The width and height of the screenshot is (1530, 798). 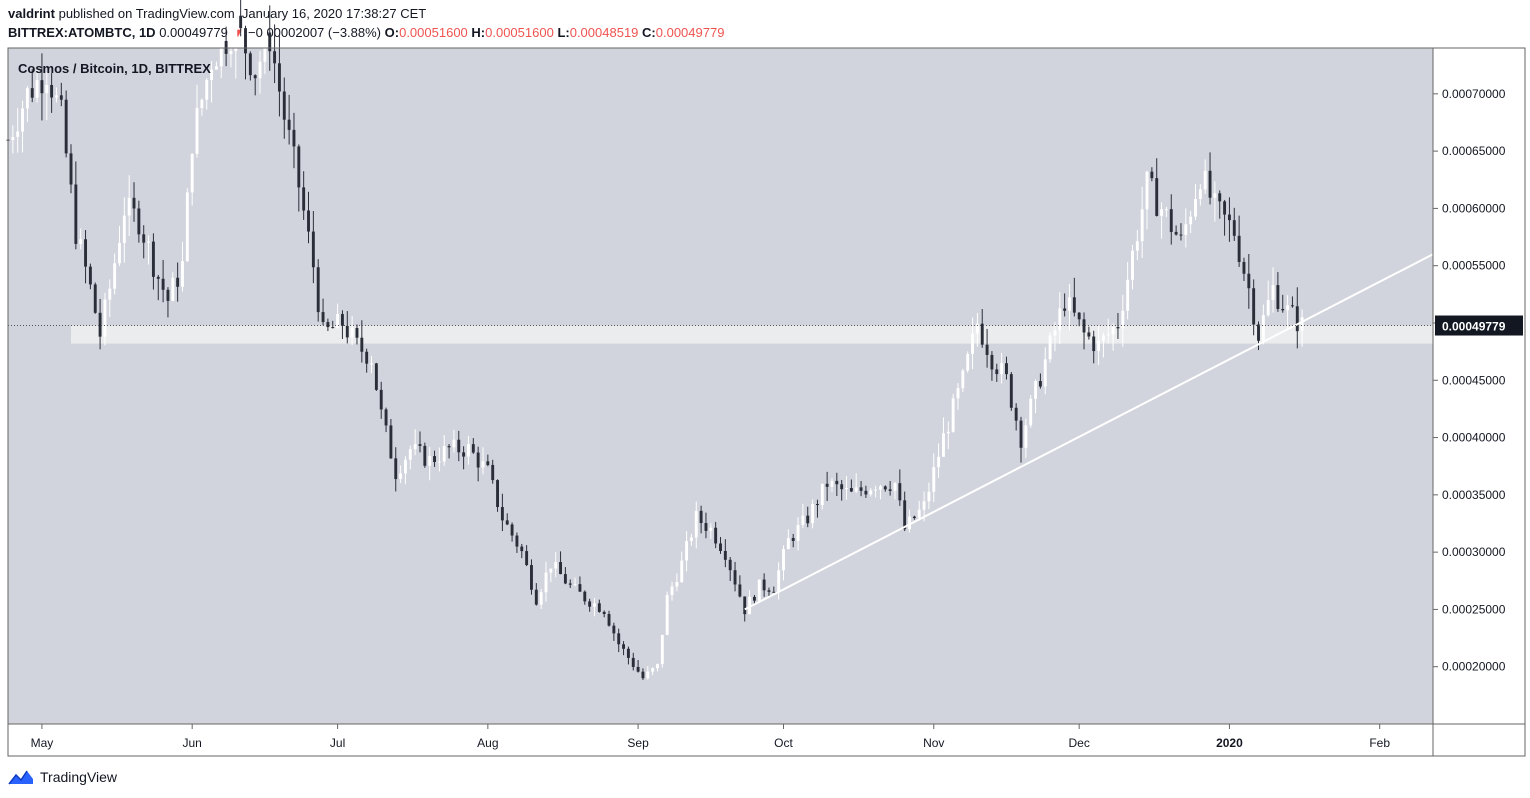 I want to click on y-tick-label: 0.00065000, so click(x=1474, y=151).